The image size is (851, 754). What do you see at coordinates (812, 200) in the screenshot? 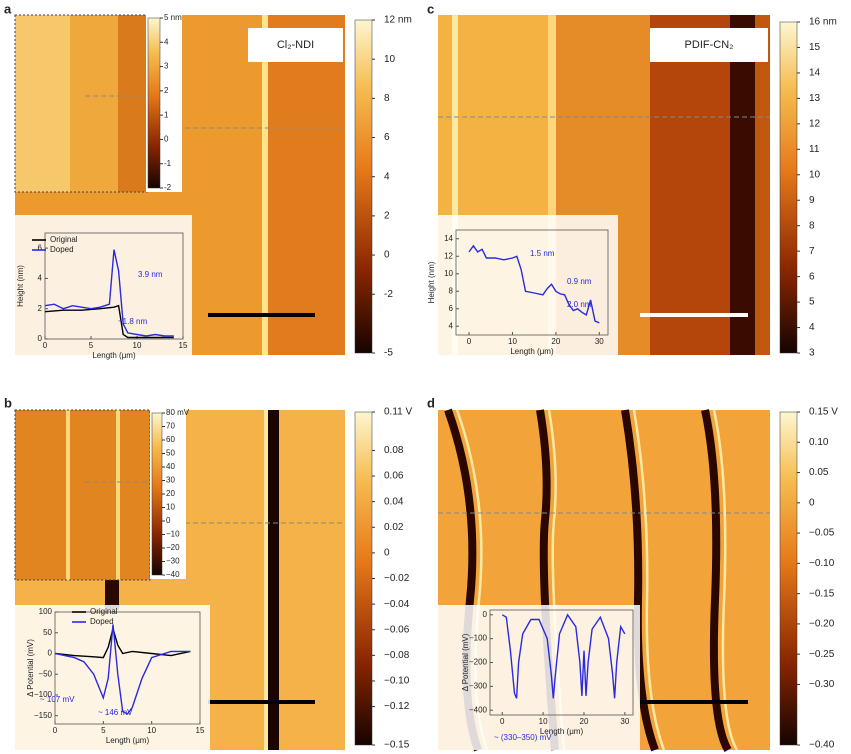
I see `colorbar-tick-label: 9` at bounding box center [812, 200].